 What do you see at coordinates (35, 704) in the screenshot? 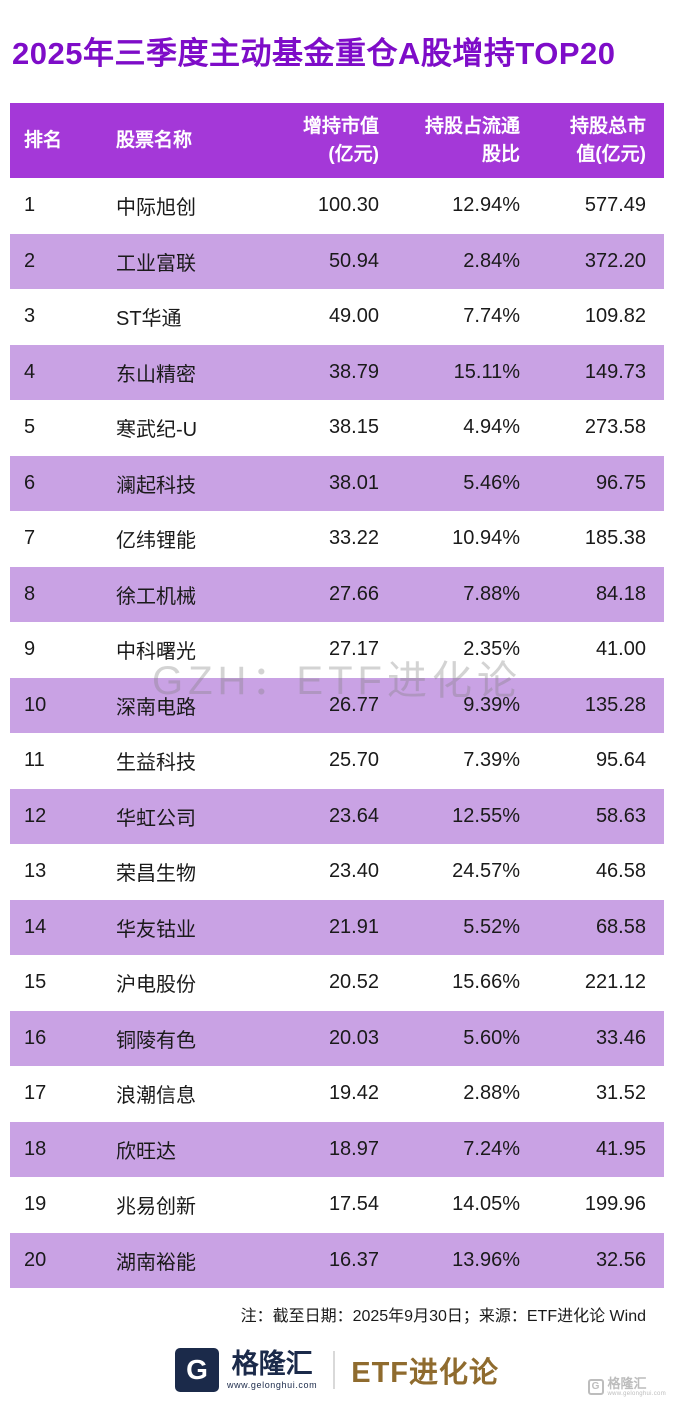
I see `cell-rank: 10` at bounding box center [35, 704].